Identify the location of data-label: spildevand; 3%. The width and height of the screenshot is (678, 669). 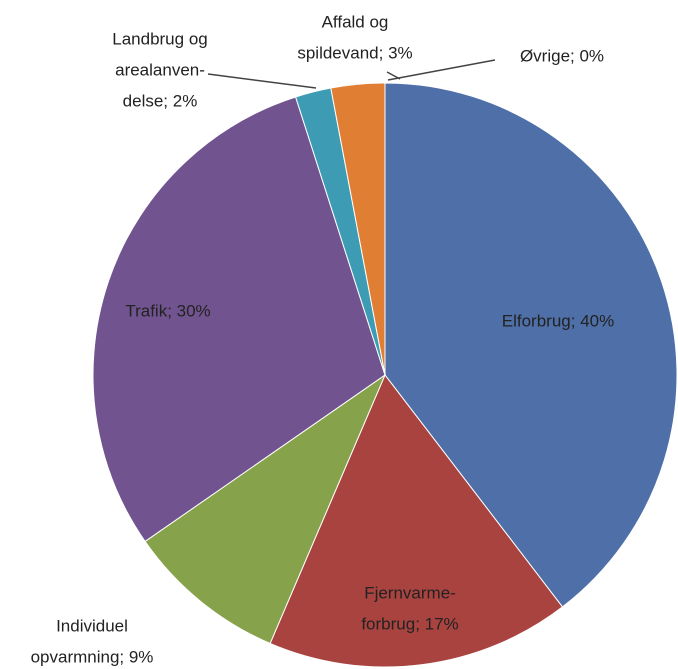
(354, 52).